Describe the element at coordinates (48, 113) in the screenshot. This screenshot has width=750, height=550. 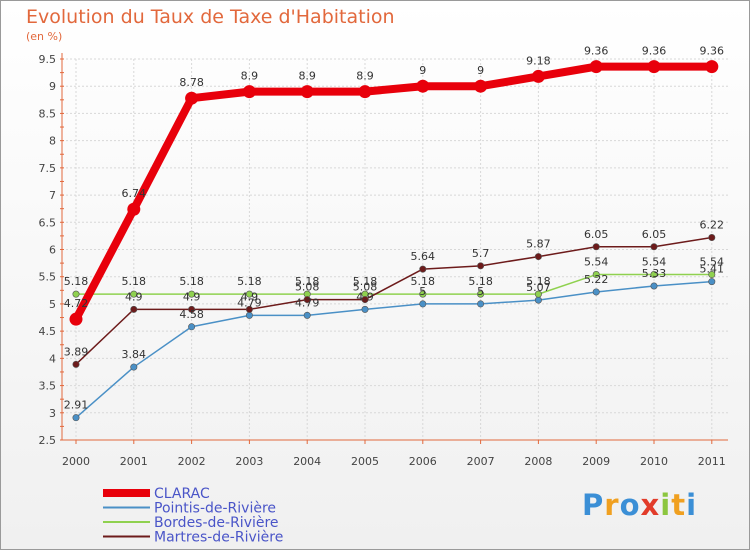
I see `y-tick-label: 8.5` at that location.